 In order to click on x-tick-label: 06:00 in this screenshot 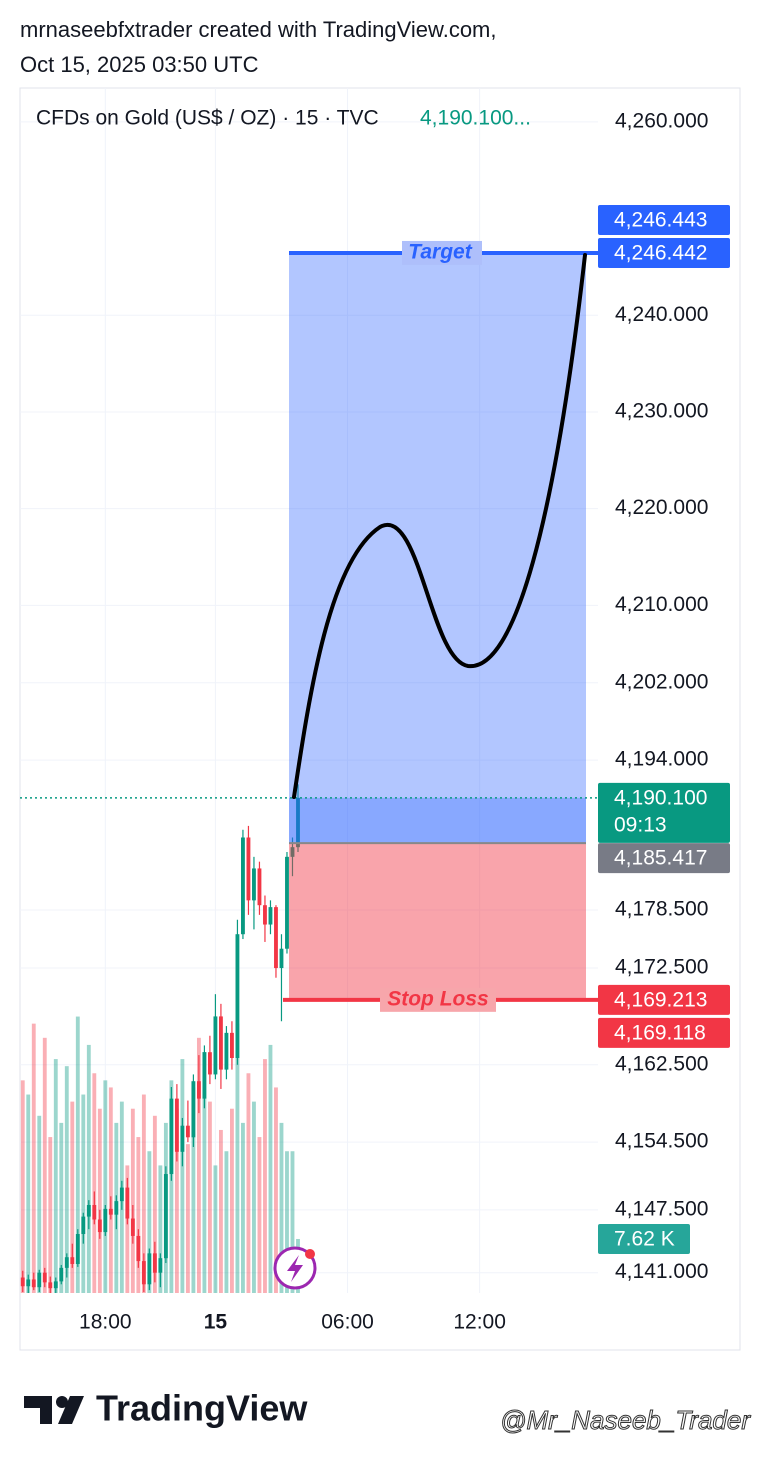, I will do `click(347, 1322)`.